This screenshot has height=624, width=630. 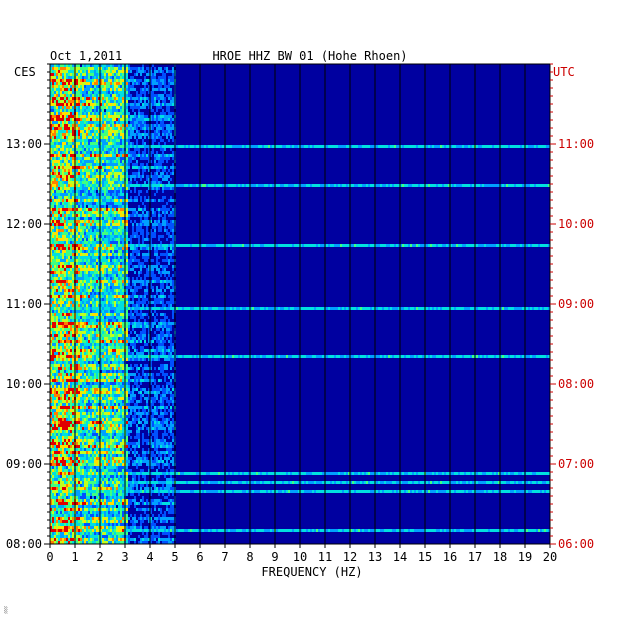 What do you see at coordinates (86, 56) in the screenshot?
I see `chart-date: Oct 1,2011` at bounding box center [86, 56].